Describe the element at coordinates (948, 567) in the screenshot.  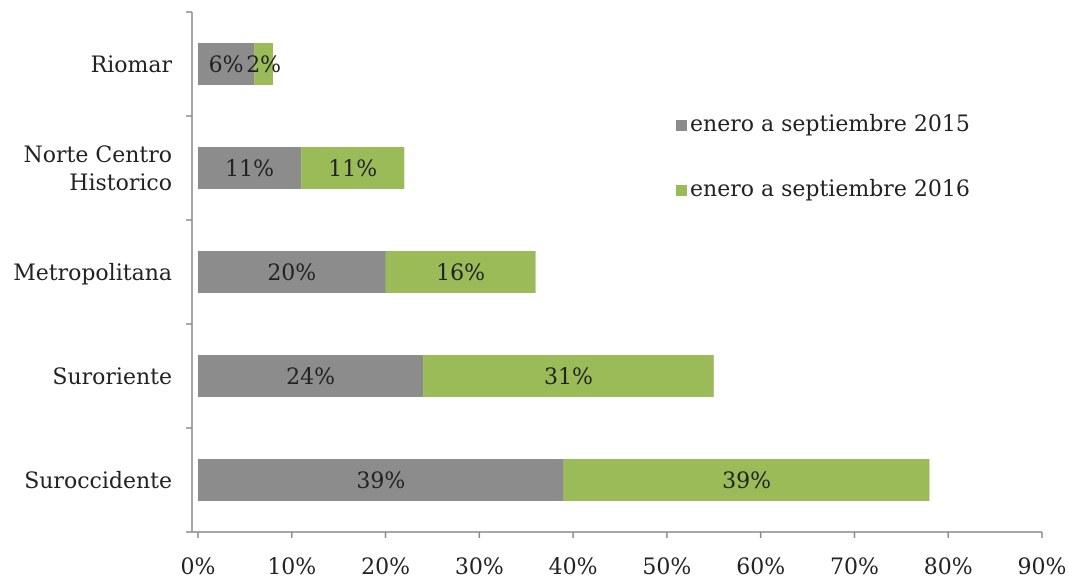
I see `value-tick-label: 80%` at that location.